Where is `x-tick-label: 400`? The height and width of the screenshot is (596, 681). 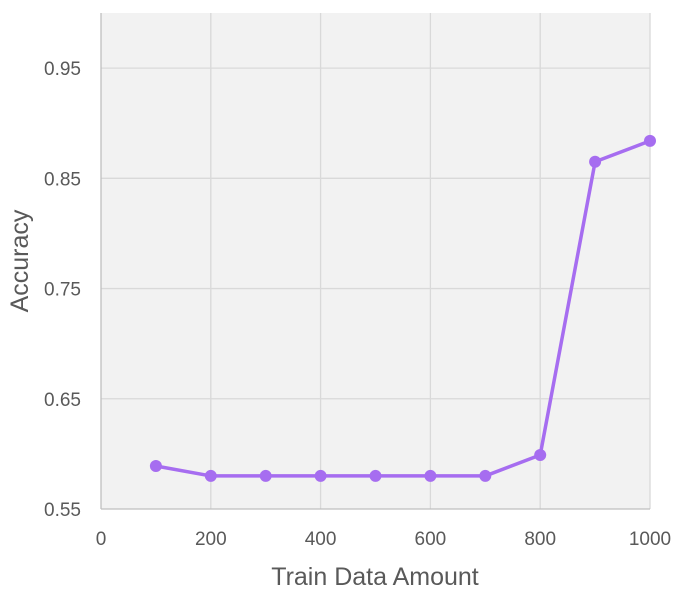
x-tick-label: 400 is located at coordinates (321, 539).